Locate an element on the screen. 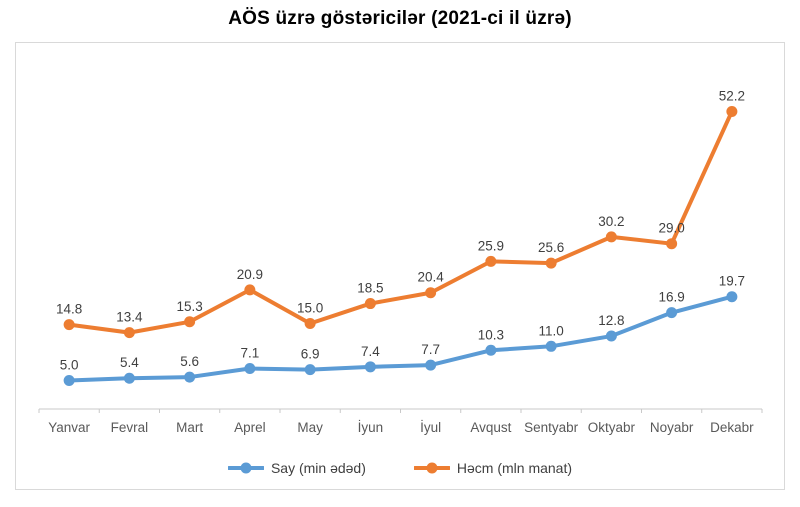  data-label: 11.0 is located at coordinates (550, 330).